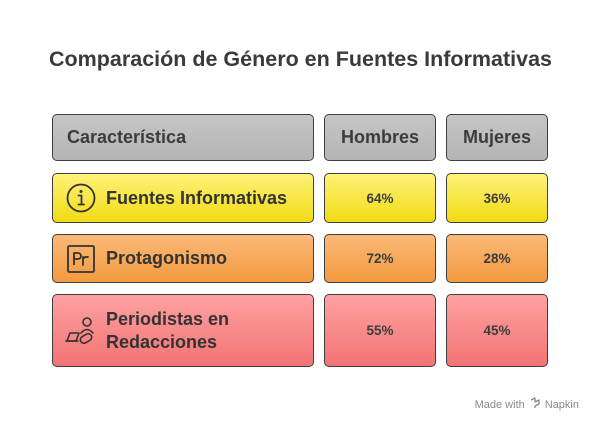  I want to click on header-men: Hombres, so click(380, 137).